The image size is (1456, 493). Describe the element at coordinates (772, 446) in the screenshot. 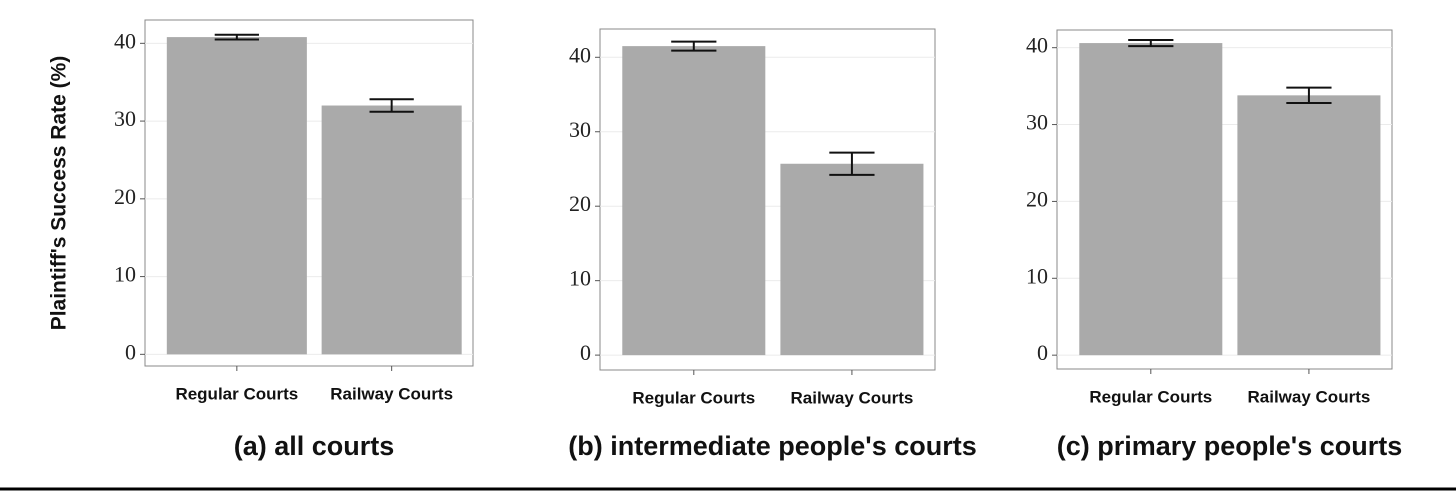

I see `chart-caption: (b) intermediate people's courts` at that location.